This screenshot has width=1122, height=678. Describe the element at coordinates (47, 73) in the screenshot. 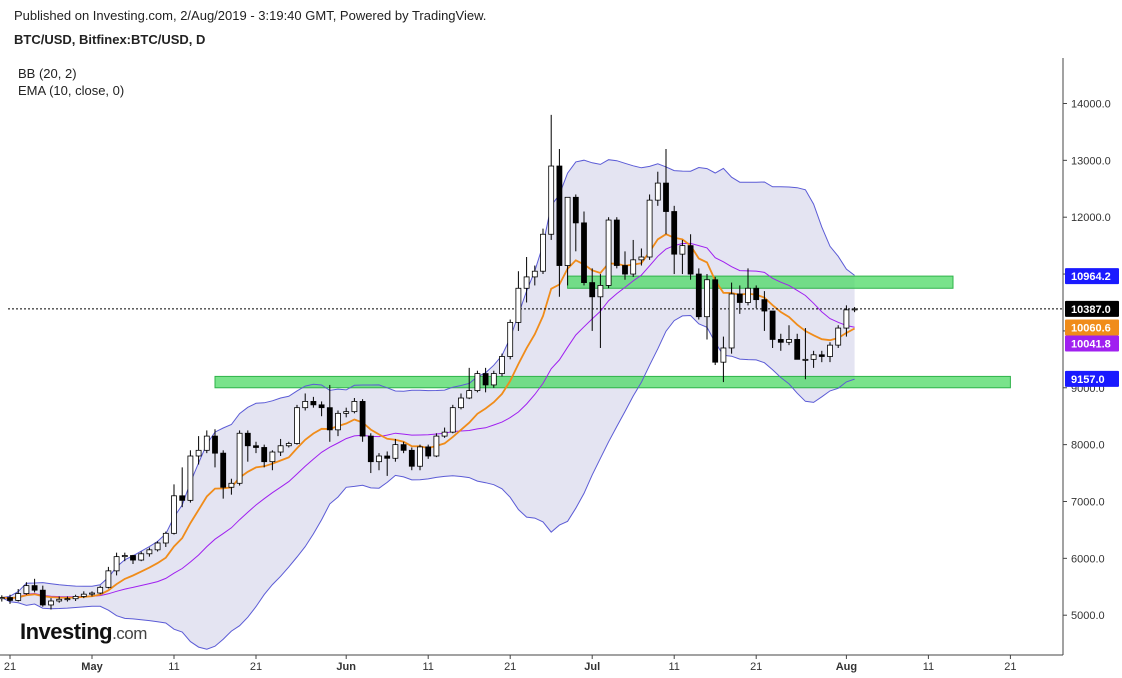

I see `indicator-bb-label: BB (20, 2)` at that location.